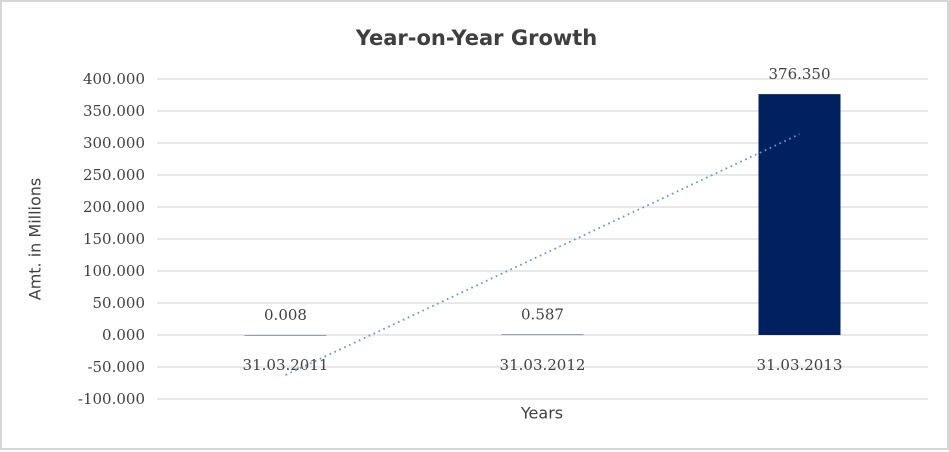 The height and width of the screenshot is (452, 949). I want to click on y-tick-label: 200.000, so click(114, 207).